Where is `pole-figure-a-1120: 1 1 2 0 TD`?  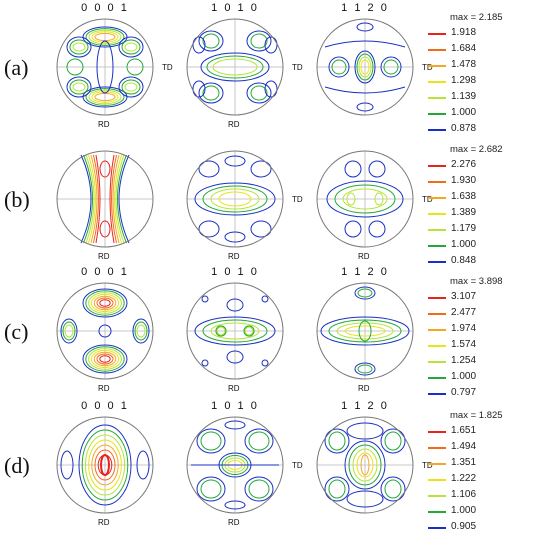
pole-figure-a-1120: 1 1 2 0 TD is located at coordinates (371, 65).